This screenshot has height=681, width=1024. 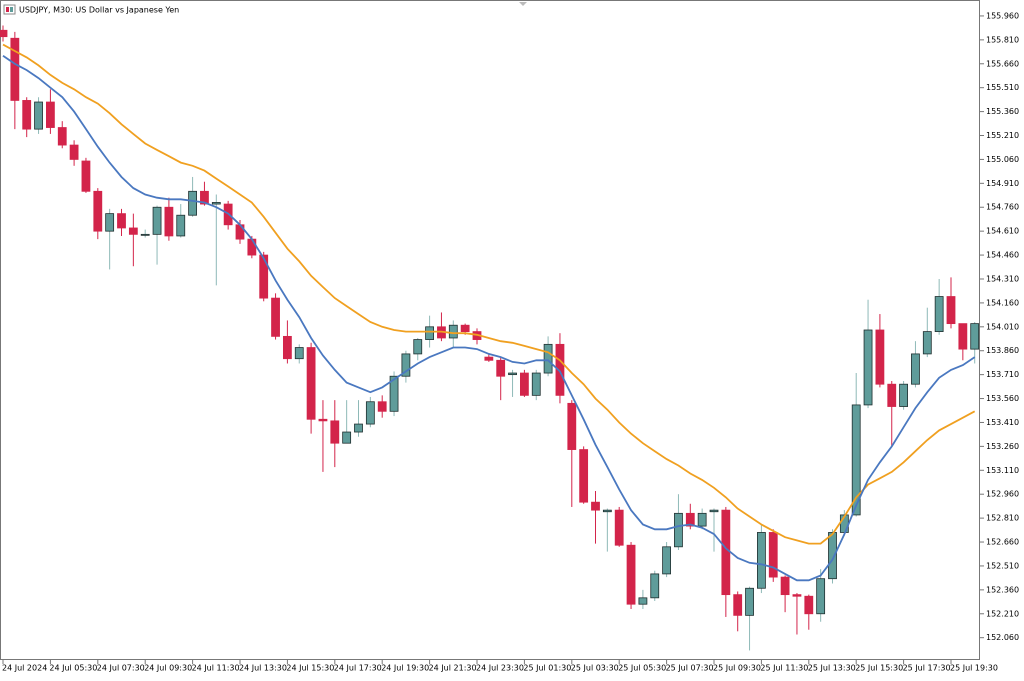 I want to click on y-tick-label: 155.060, so click(x=1002, y=159).